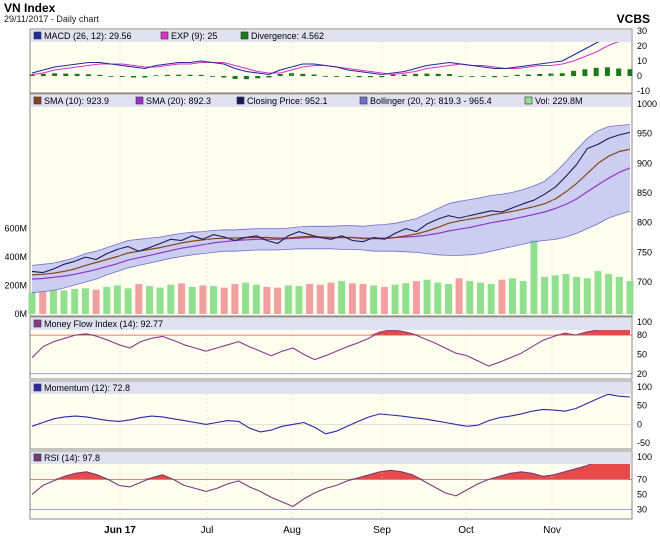  What do you see at coordinates (644, 252) in the screenshot?
I see `price-tick-750: 750` at bounding box center [644, 252].